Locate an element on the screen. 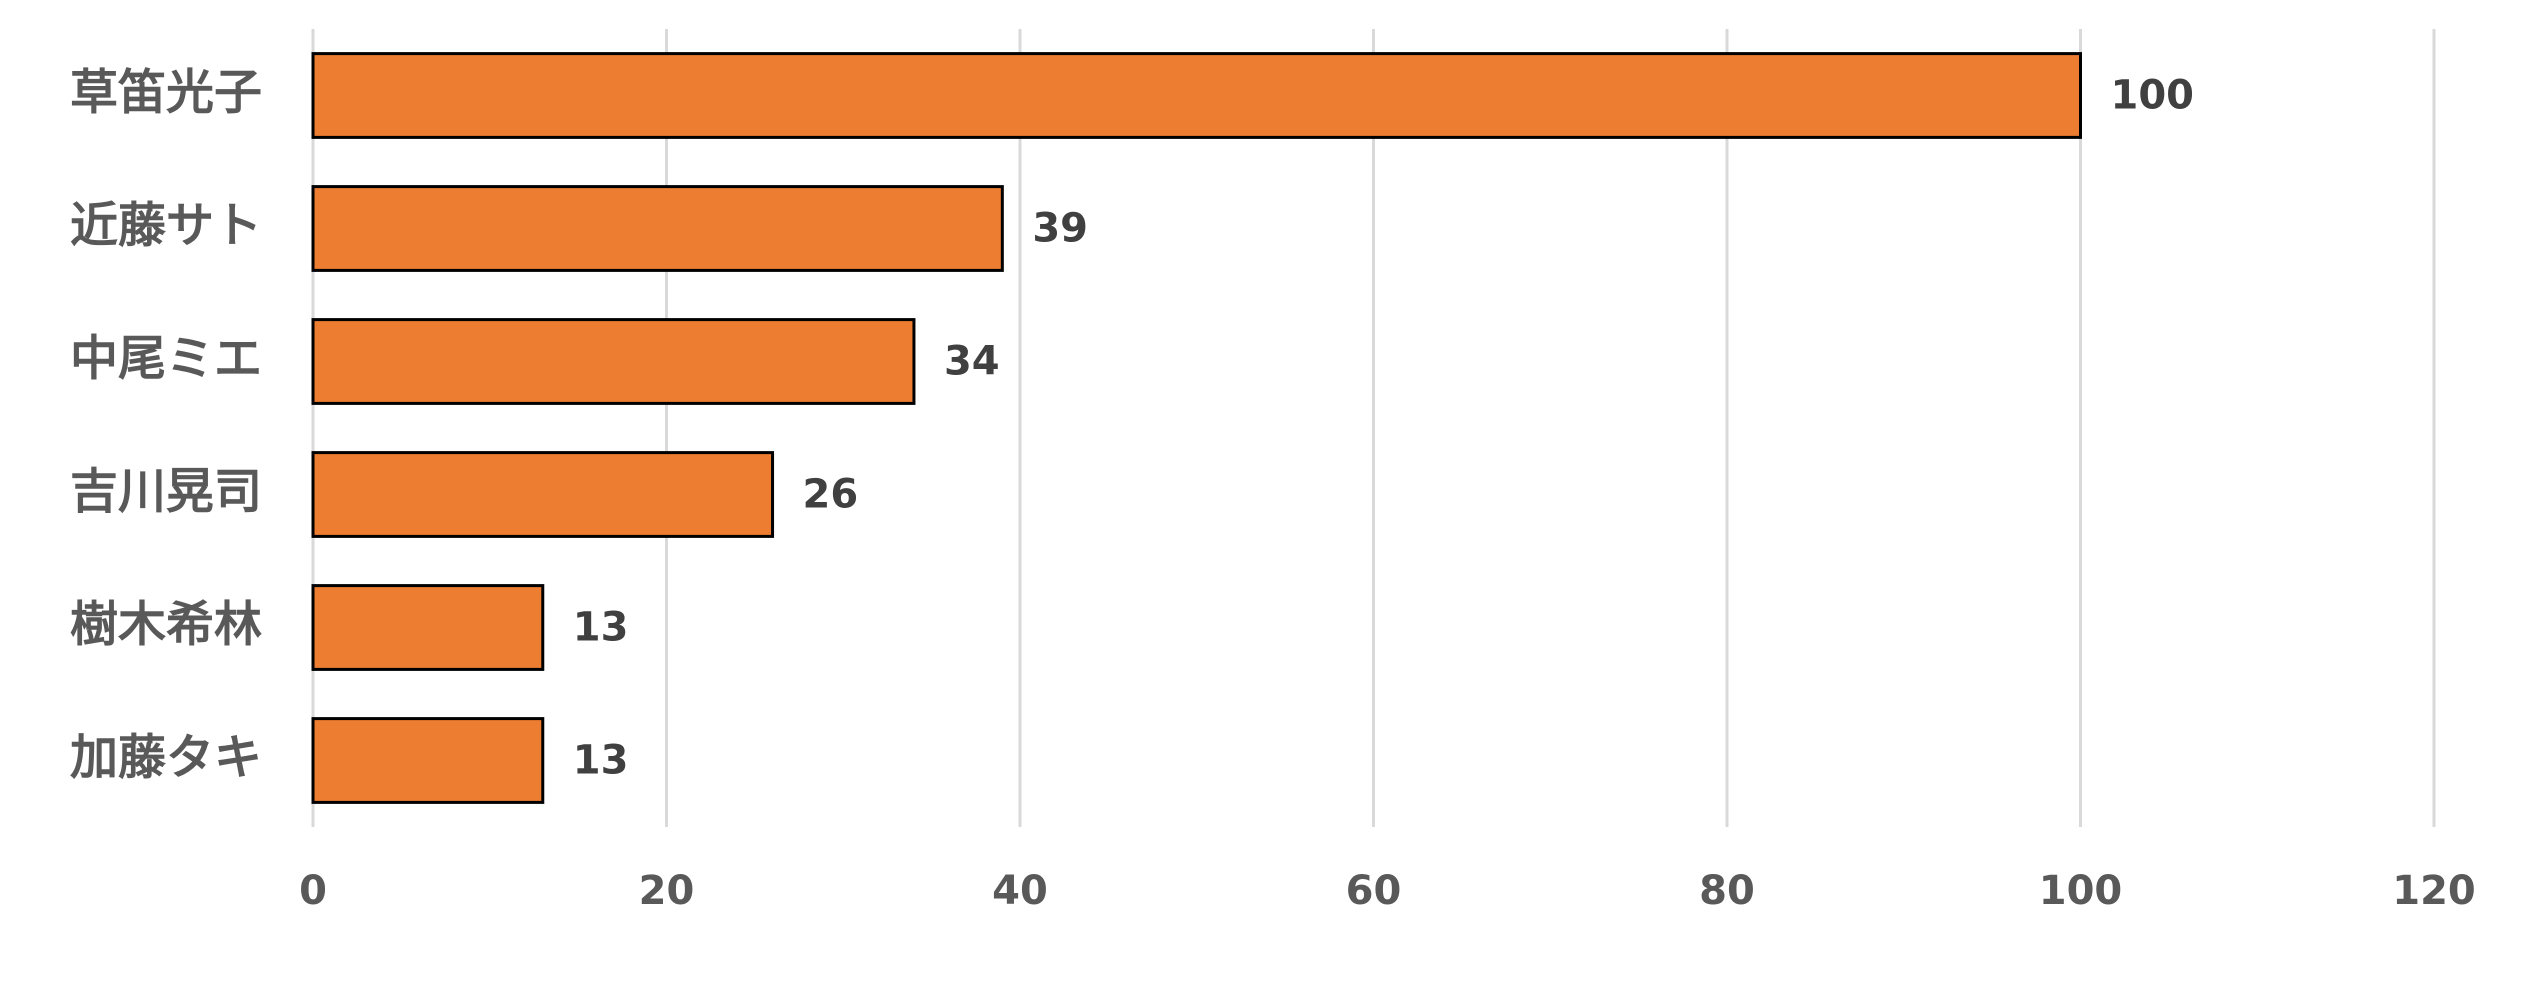 The width and height of the screenshot is (2532, 983). y-tick-label: 草笛光子 is located at coordinates (166, 93).